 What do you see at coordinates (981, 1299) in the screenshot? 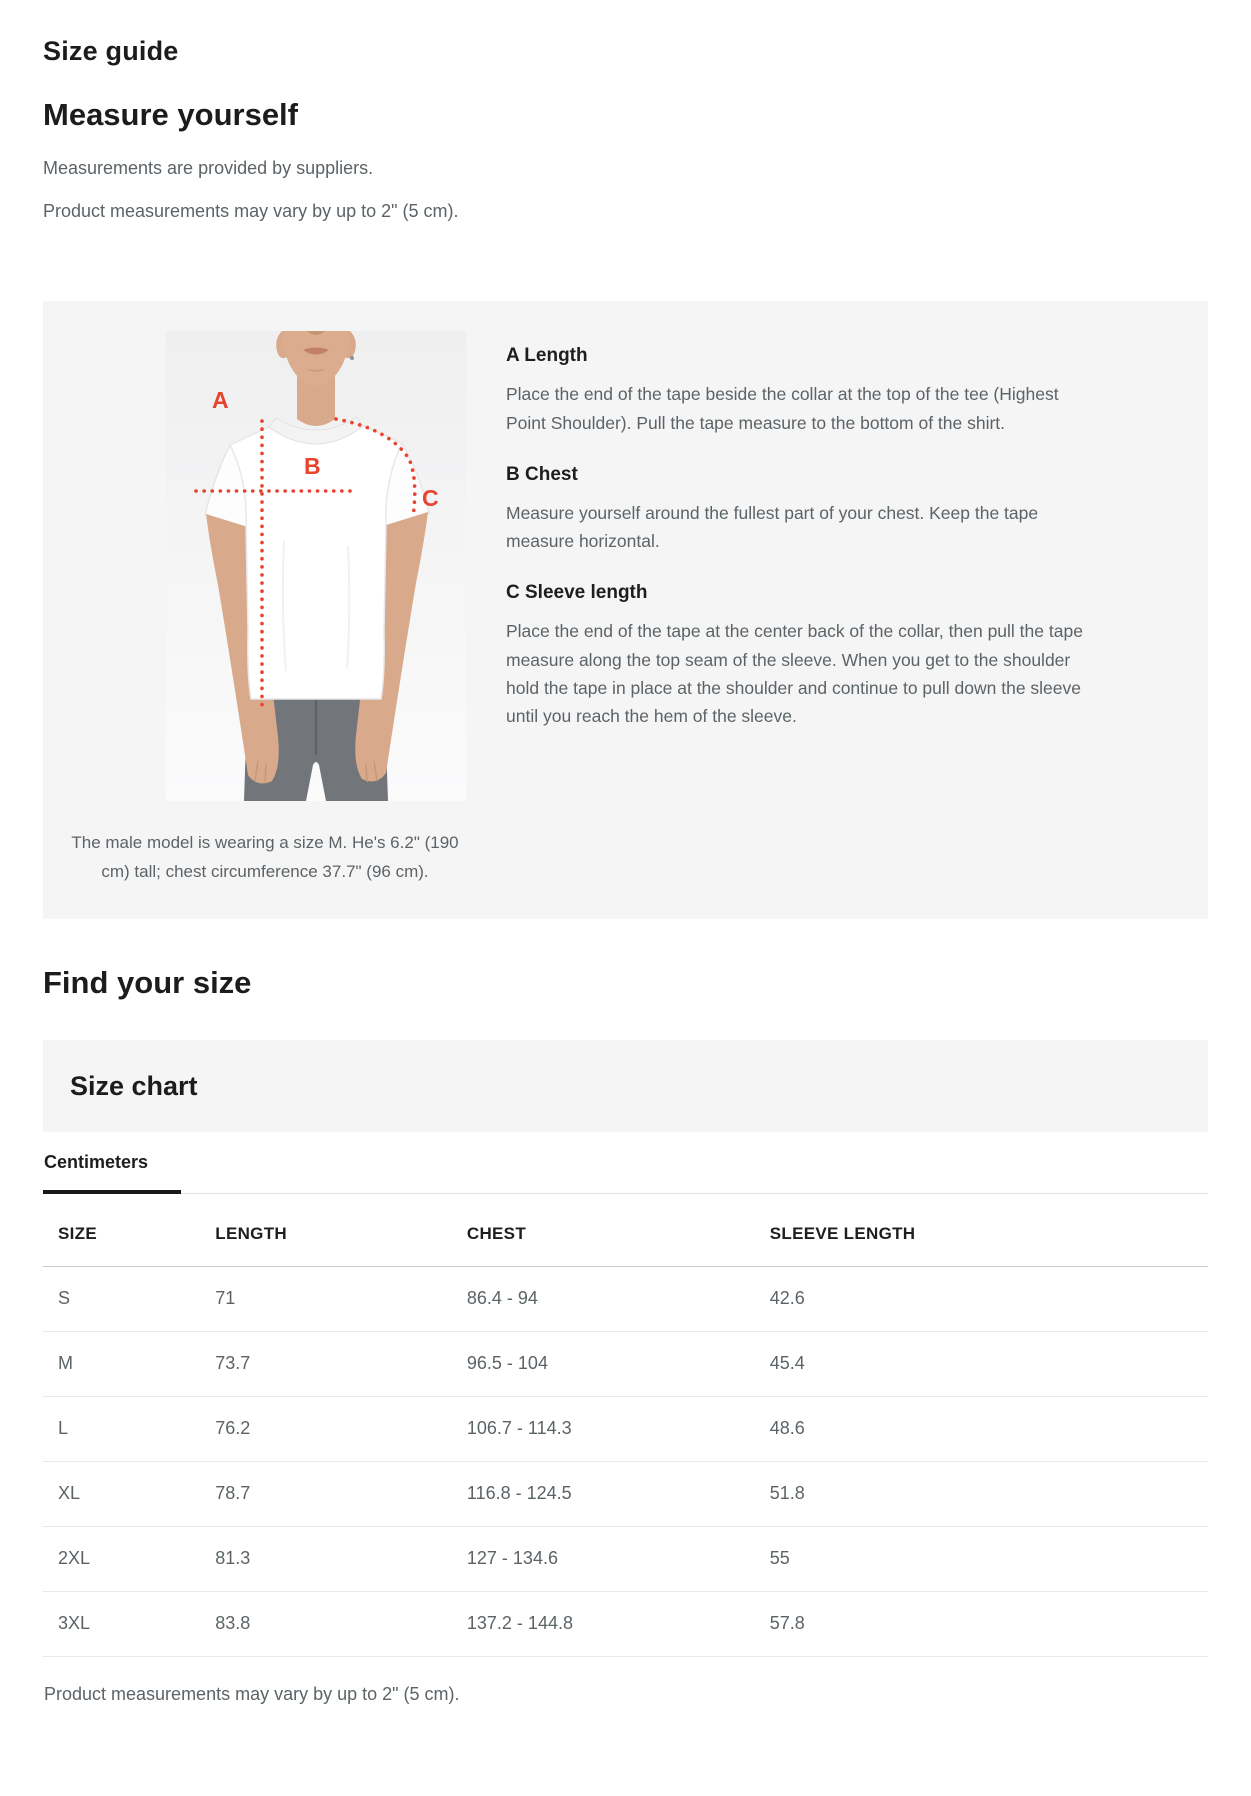
I see `cell-sleeve: 42.6` at bounding box center [981, 1299].